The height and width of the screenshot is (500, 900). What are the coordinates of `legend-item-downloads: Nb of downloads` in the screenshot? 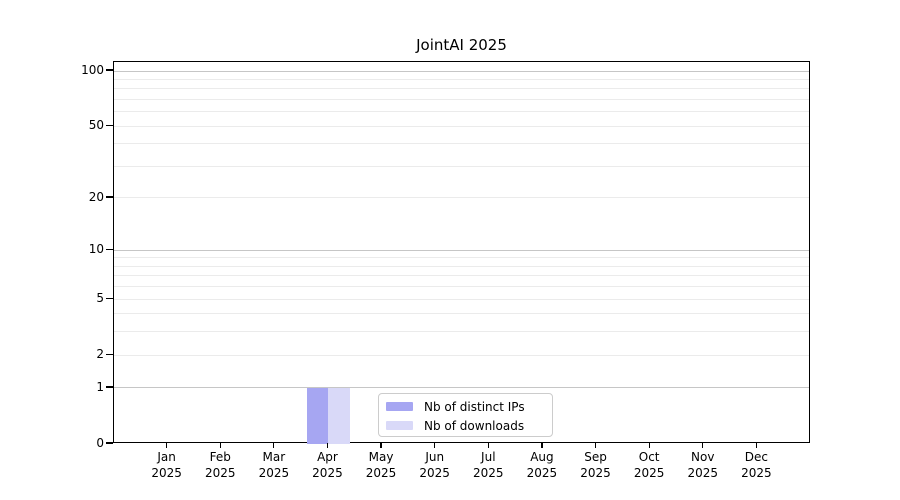 It's located at (465, 425).